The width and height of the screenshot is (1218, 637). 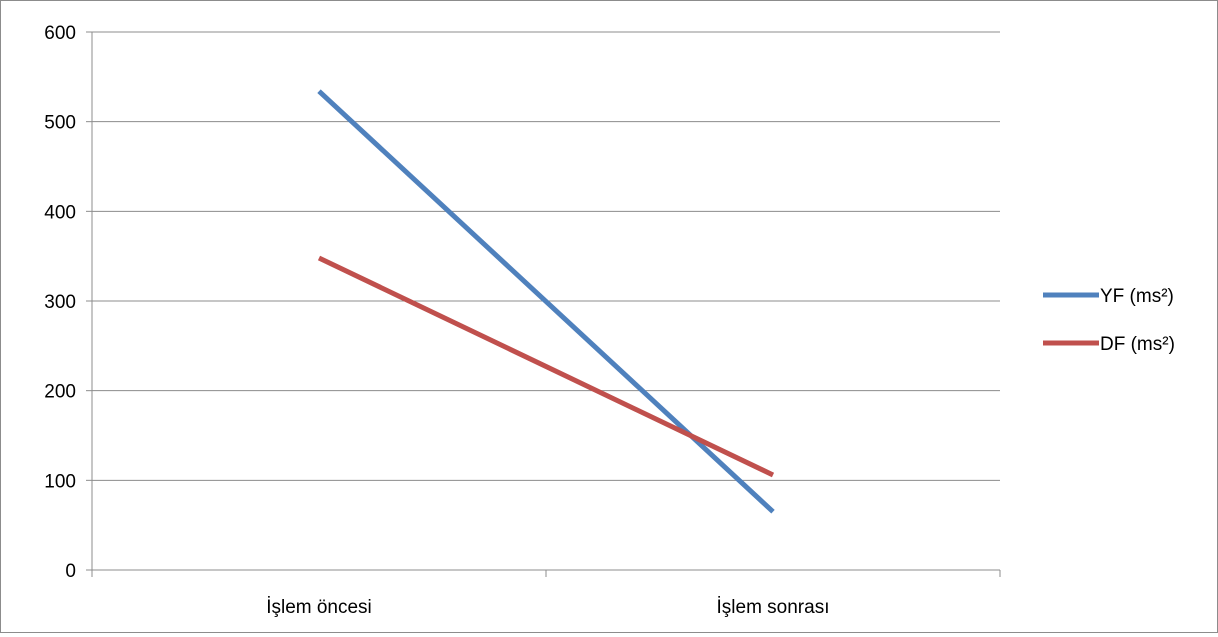 I want to click on y-tick-label: 500, so click(x=60, y=123).